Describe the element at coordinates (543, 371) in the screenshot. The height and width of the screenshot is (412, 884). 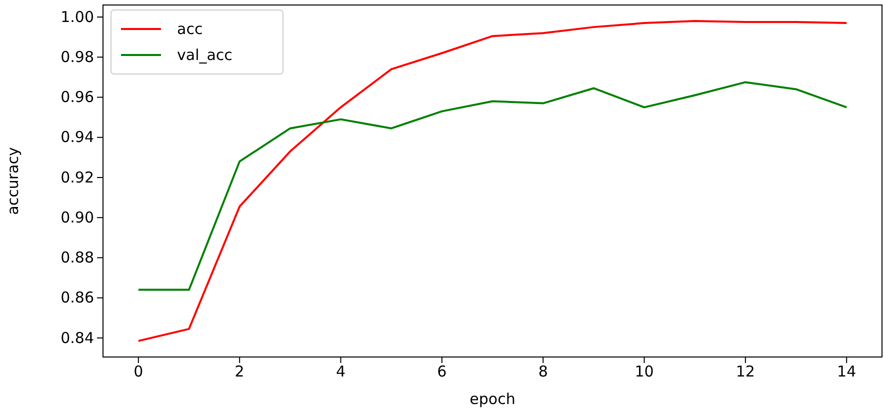
I see `x-tick-label: 8` at that location.